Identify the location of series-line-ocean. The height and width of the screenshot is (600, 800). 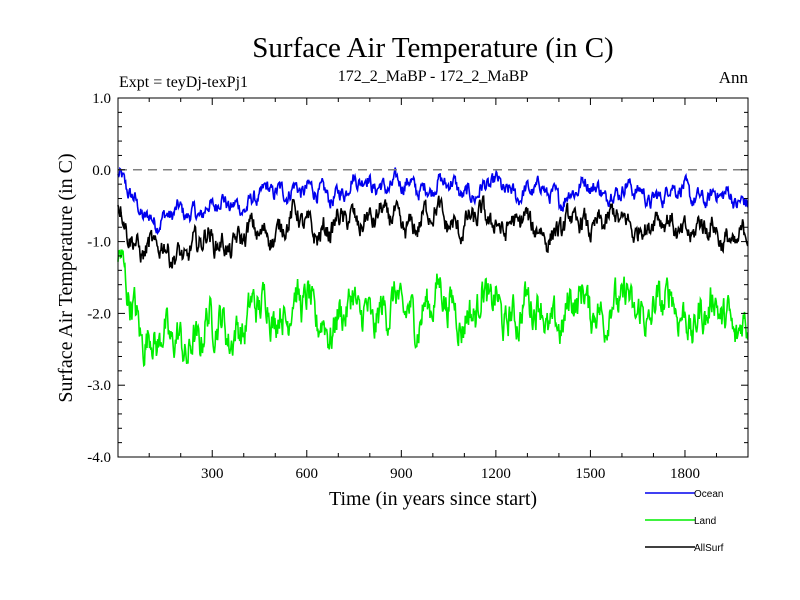
(433, 201).